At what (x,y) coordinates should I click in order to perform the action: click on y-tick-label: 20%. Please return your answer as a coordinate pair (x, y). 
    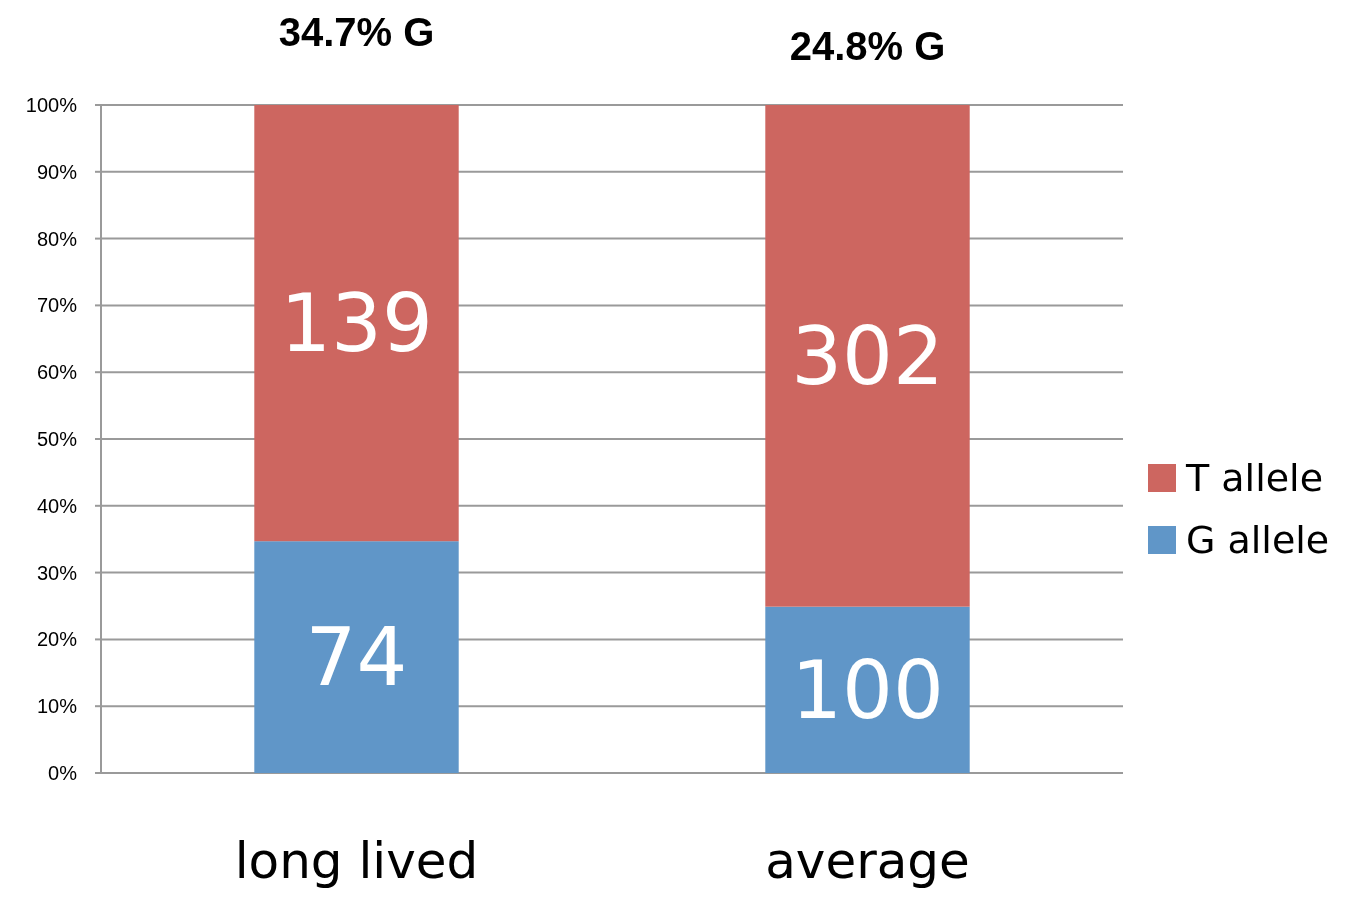
    Looking at the image, I should click on (57, 639).